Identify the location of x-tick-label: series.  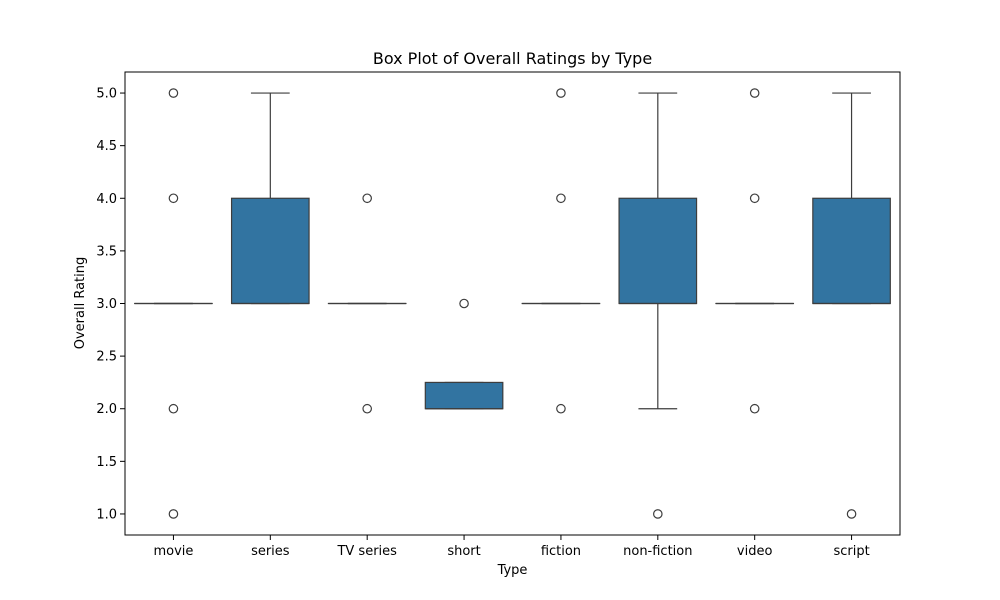
(270, 551).